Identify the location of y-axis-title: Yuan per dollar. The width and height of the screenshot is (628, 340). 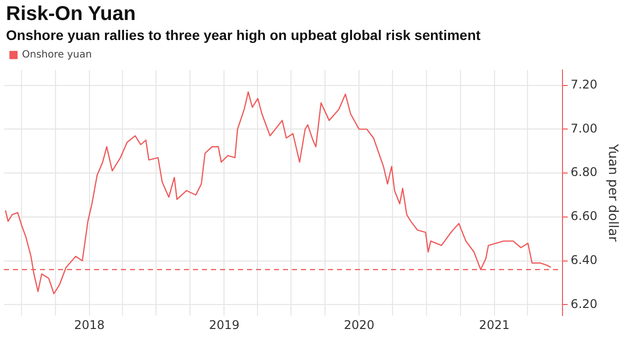
(612, 192).